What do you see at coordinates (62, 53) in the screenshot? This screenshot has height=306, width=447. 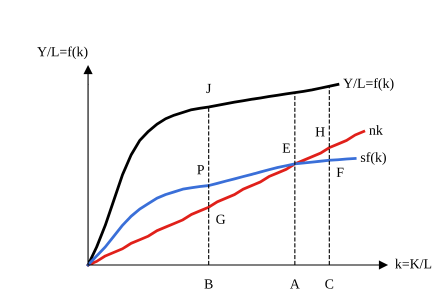 I see `y-axis-title: Y/L=f(k)` at bounding box center [62, 53].